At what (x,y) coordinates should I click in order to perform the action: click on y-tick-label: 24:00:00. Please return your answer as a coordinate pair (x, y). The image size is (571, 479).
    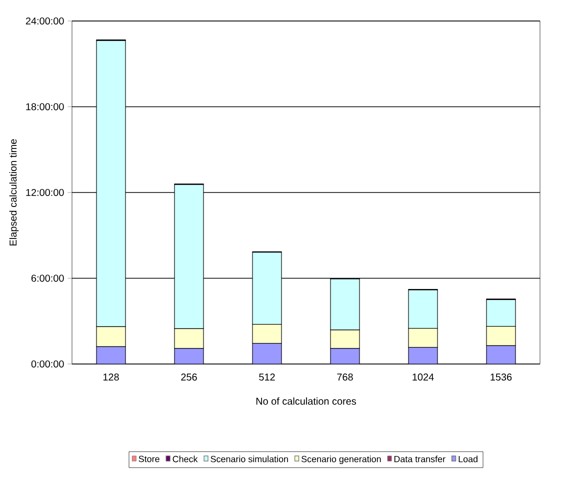
    Looking at the image, I should click on (45, 21).